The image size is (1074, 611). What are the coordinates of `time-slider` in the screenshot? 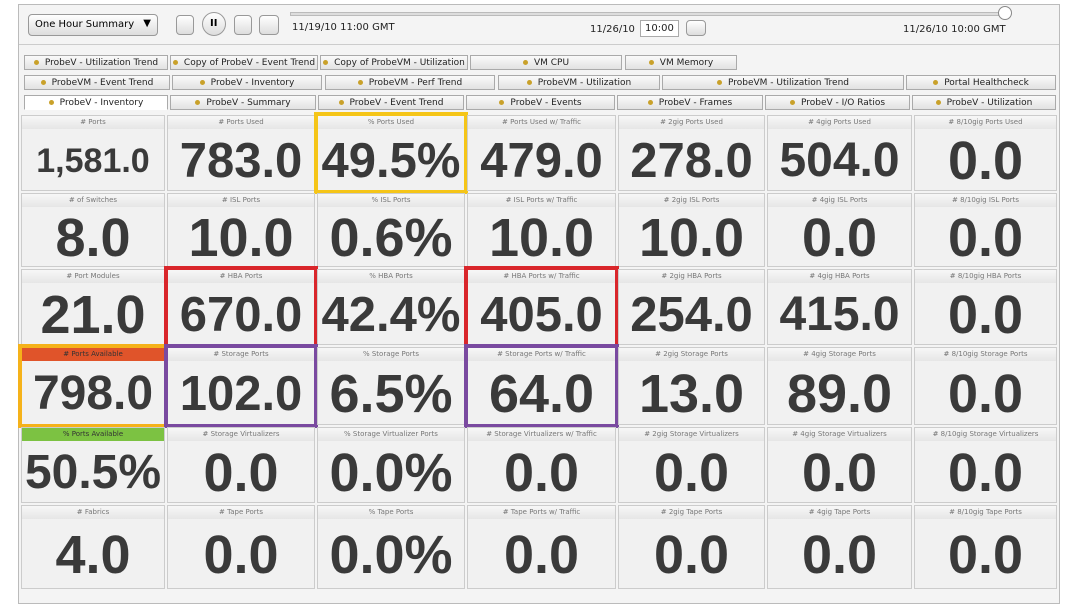 It's located at (650, 14).